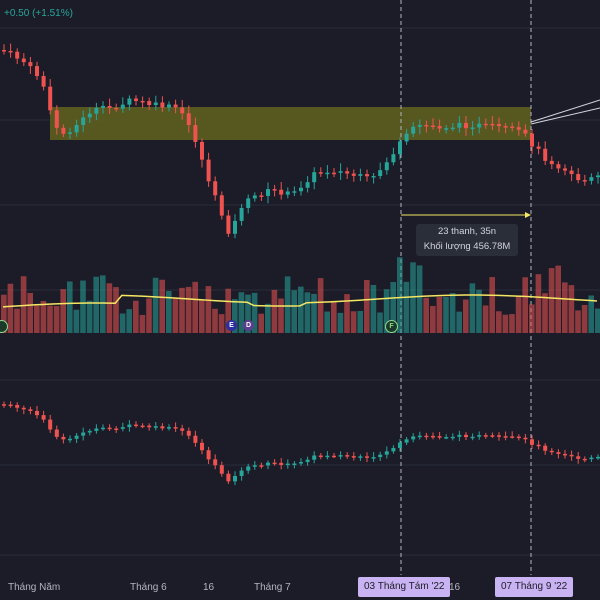  What do you see at coordinates (248, 325) in the screenshot?
I see `event-marker-d: D` at bounding box center [248, 325].